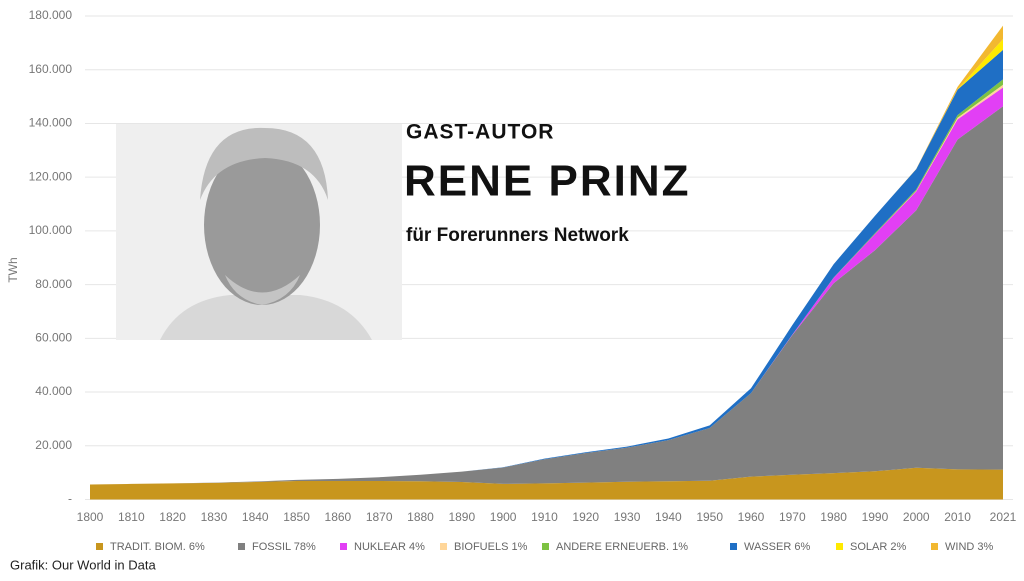 This screenshot has width=1024, height=581. What do you see at coordinates (668, 517) in the screenshot?
I see `x-tick-label: 1940` at bounding box center [668, 517].